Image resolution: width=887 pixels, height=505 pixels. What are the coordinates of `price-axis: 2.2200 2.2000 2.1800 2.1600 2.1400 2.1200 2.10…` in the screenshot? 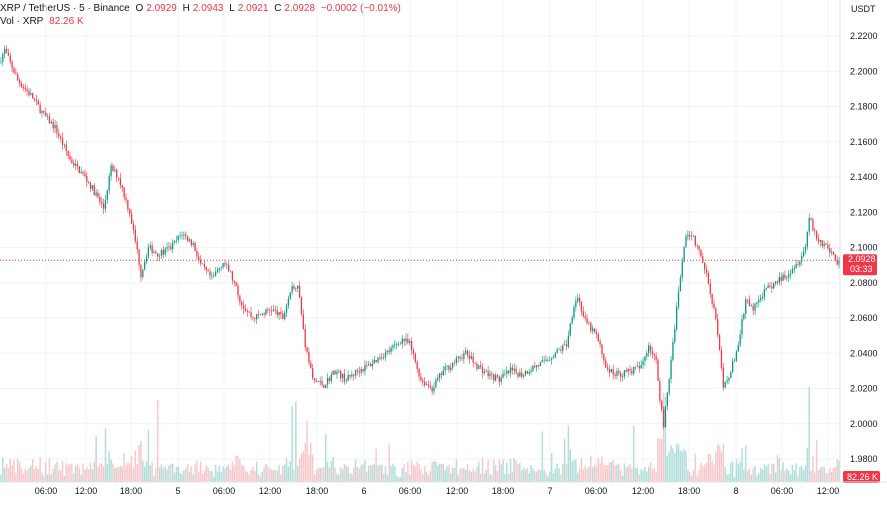 It's located at (863, 252).